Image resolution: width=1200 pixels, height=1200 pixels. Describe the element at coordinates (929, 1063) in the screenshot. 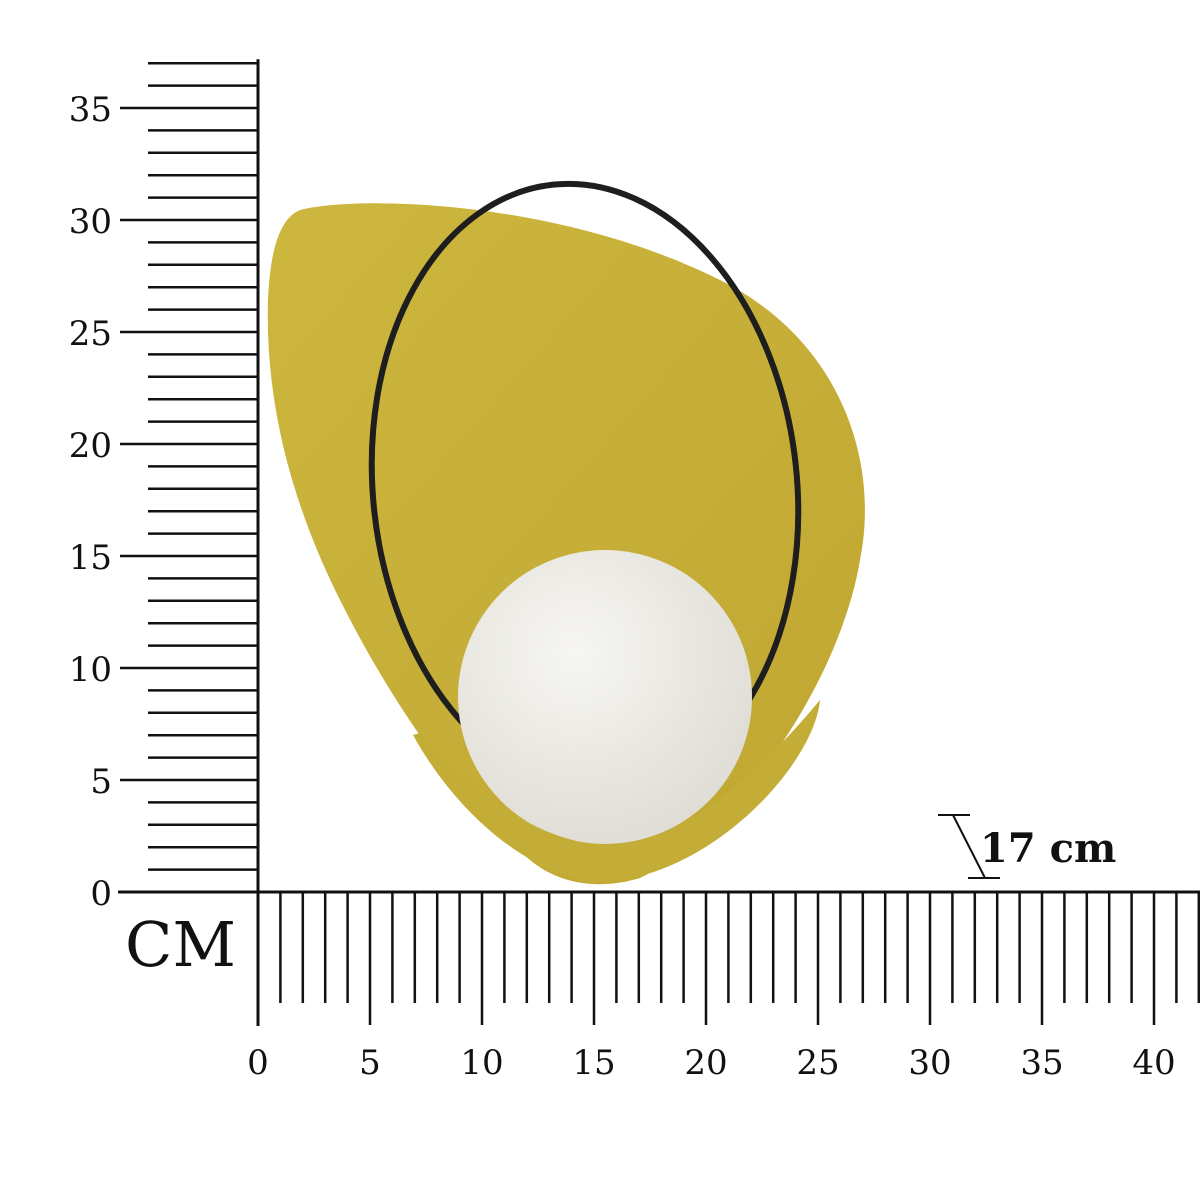

I see `horizontal-tick-label: 30` at that location.